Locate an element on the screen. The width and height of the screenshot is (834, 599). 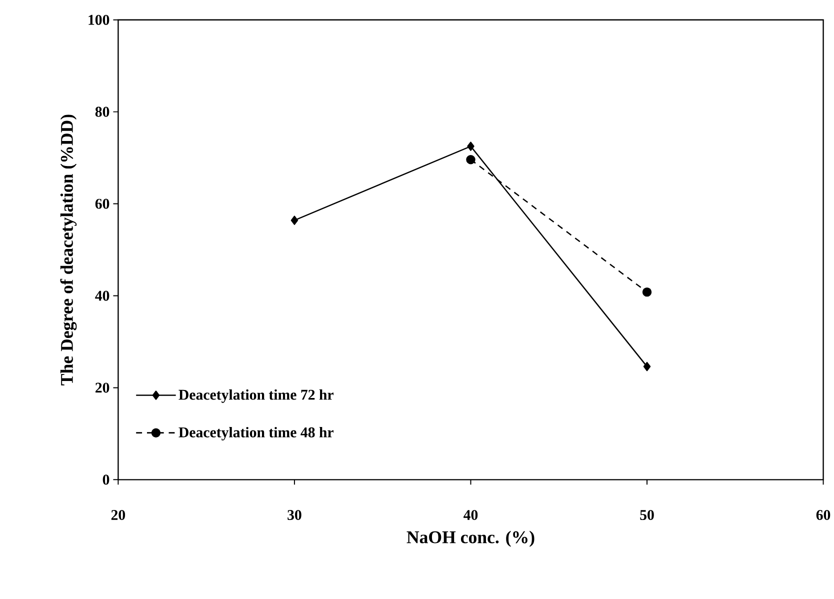
x-axis-title: NaOH conc. (%) is located at coordinates (470, 538).